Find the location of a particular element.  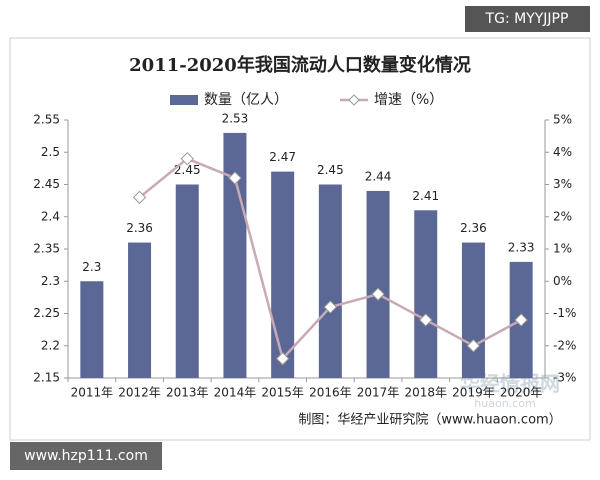

y-tick-label: 2.5 is located at coordinates (50, 152).